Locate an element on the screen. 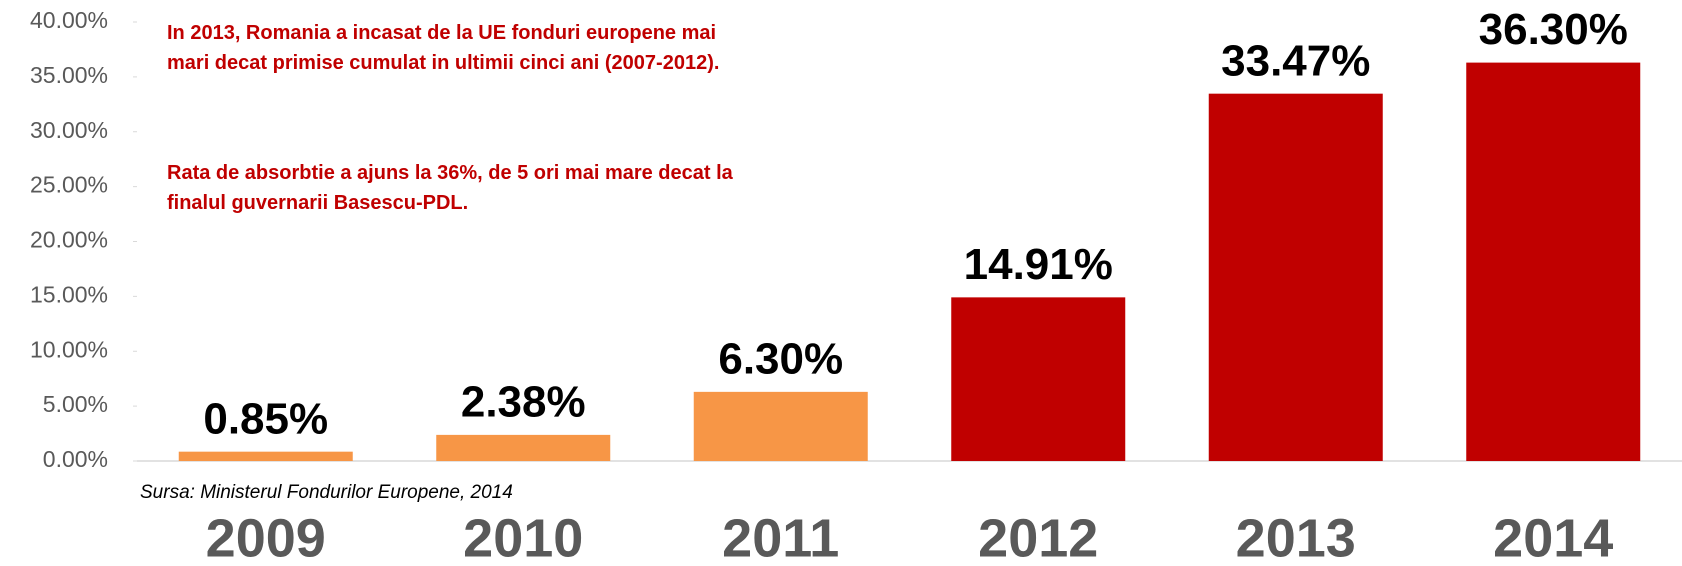 This screenshot has width=1682, height=566. value-label: 2.38% is located at coordinates (523, 402).